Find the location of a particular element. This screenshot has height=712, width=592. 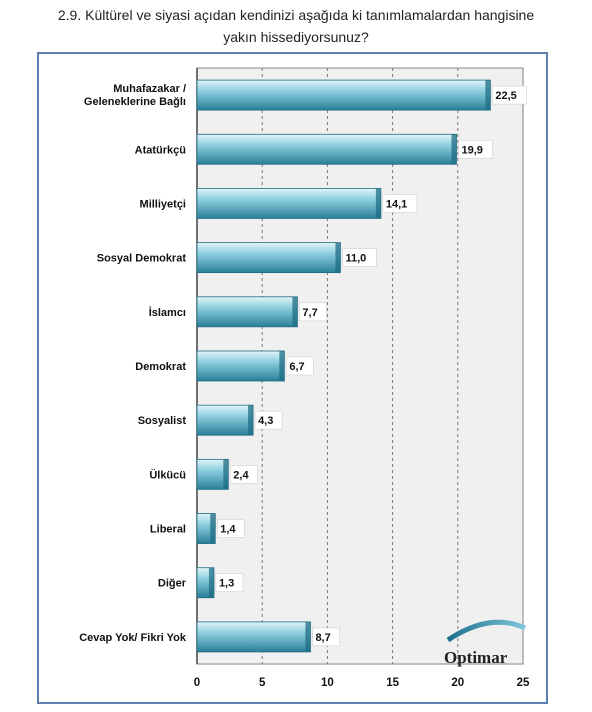

value-label: 7,7 is located at coordinates (309, 313).